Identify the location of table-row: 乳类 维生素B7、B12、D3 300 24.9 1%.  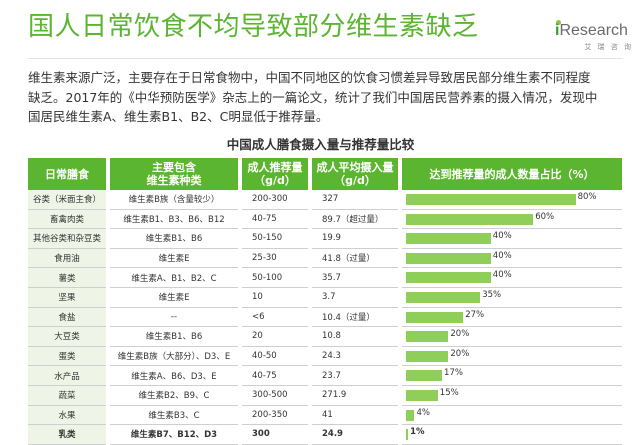
(325, 435).